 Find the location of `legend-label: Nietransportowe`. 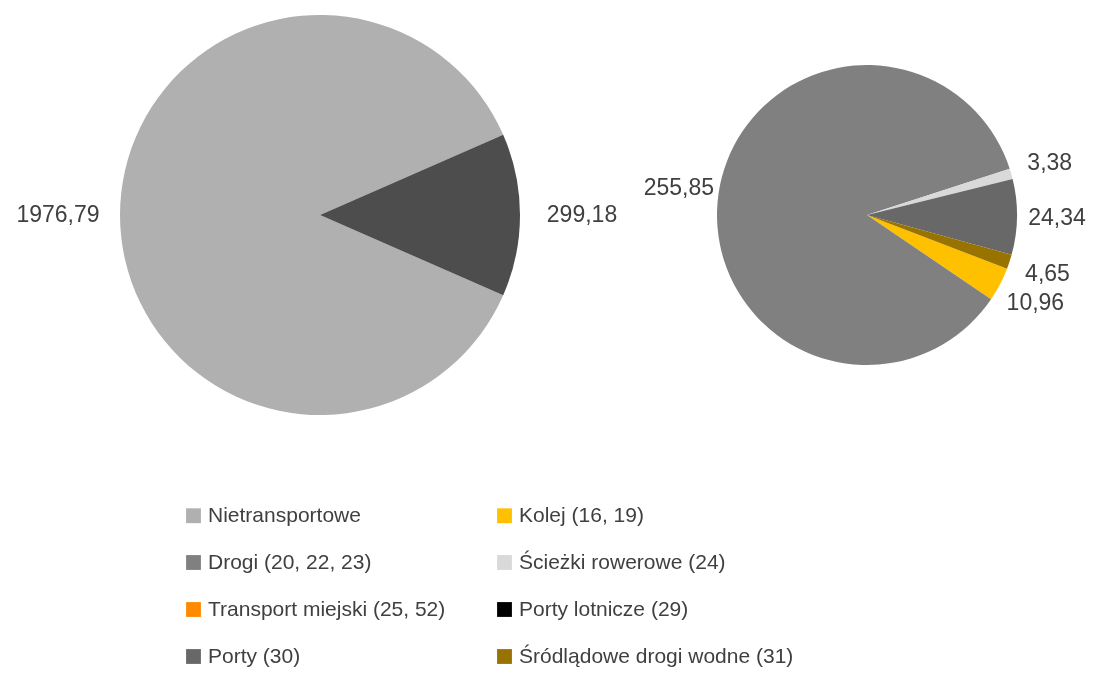

legend-label: Nietransportowe is located at coordinates (284, 514).